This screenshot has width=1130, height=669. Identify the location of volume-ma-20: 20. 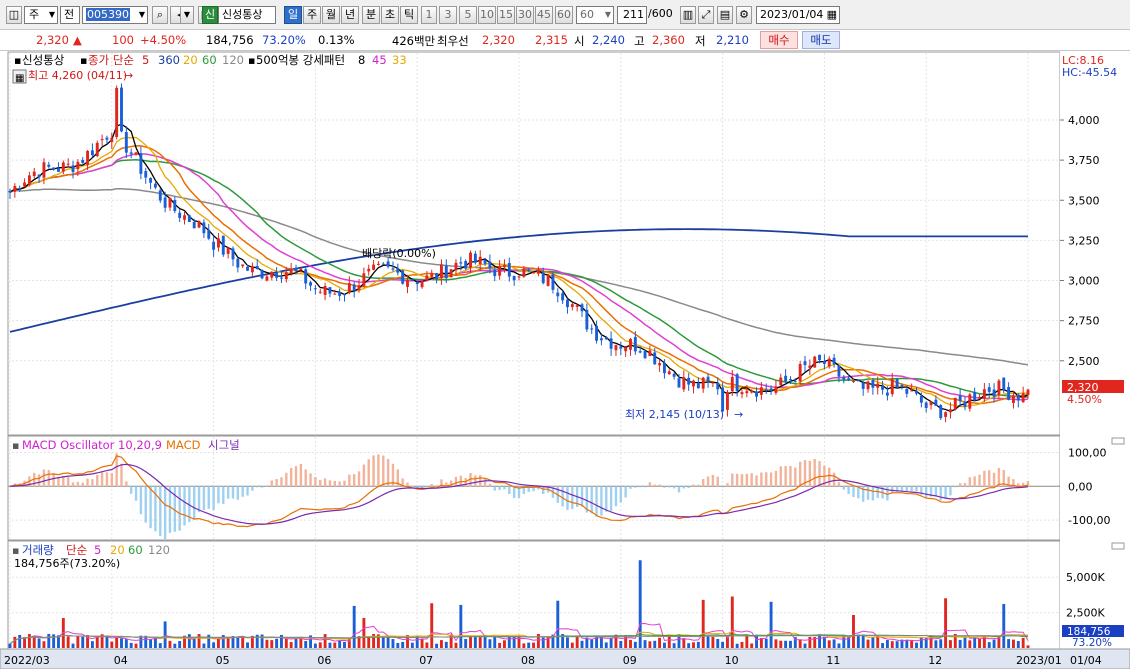
(117, 550).